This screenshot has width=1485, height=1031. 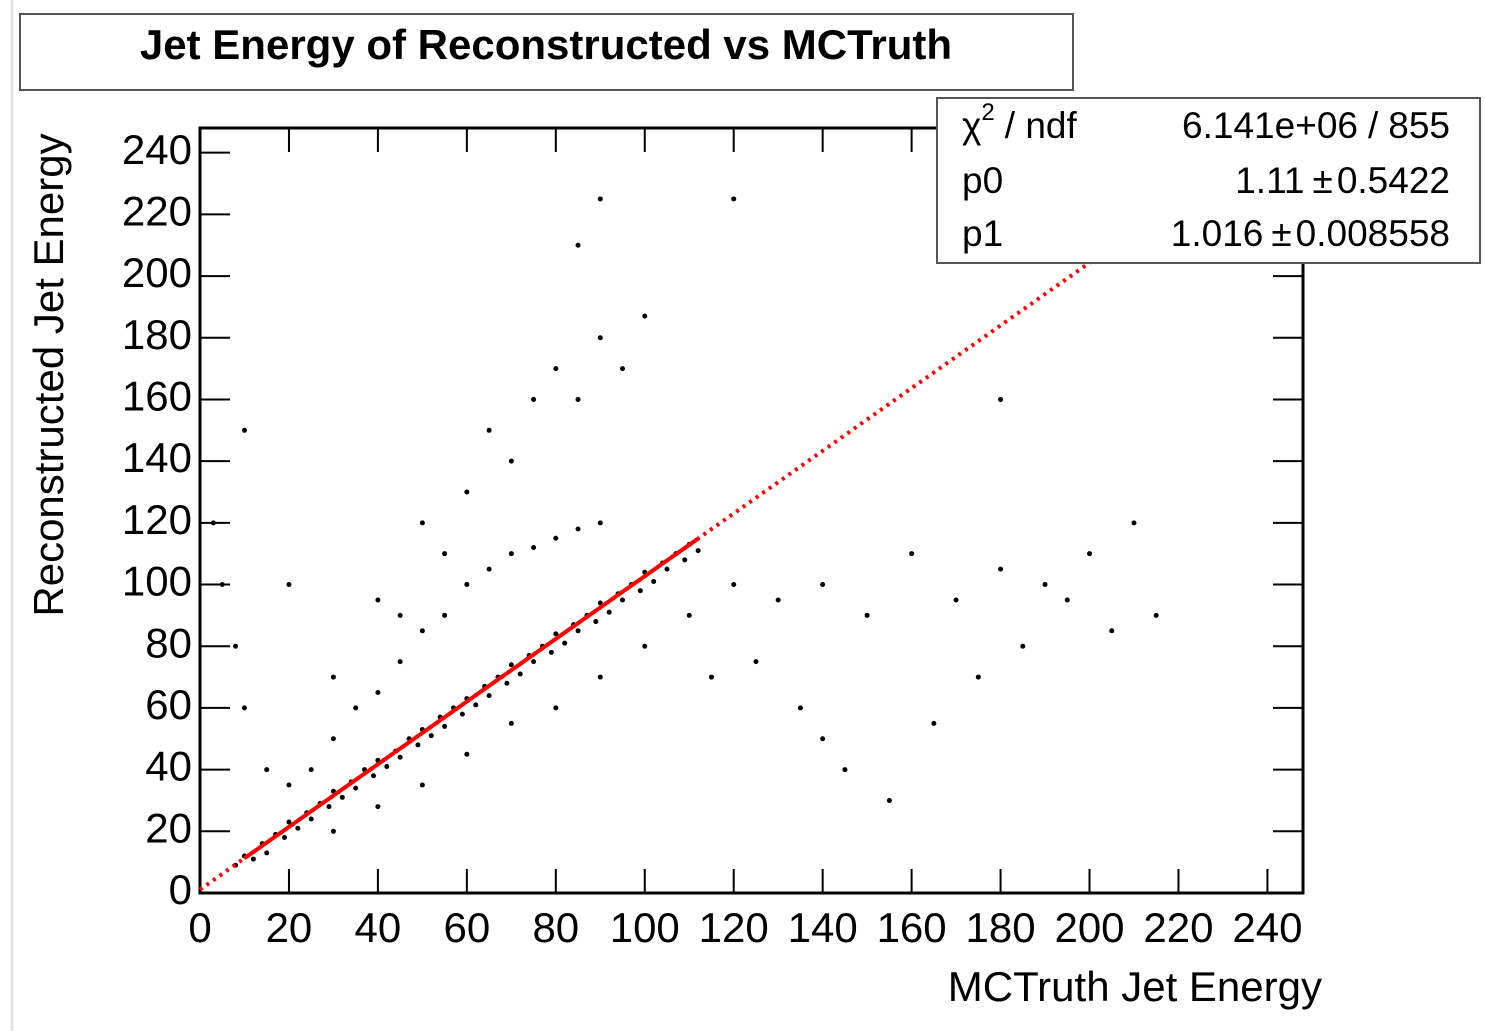 I want to click on x-tick-label: 60, so click(x=466, y=927).